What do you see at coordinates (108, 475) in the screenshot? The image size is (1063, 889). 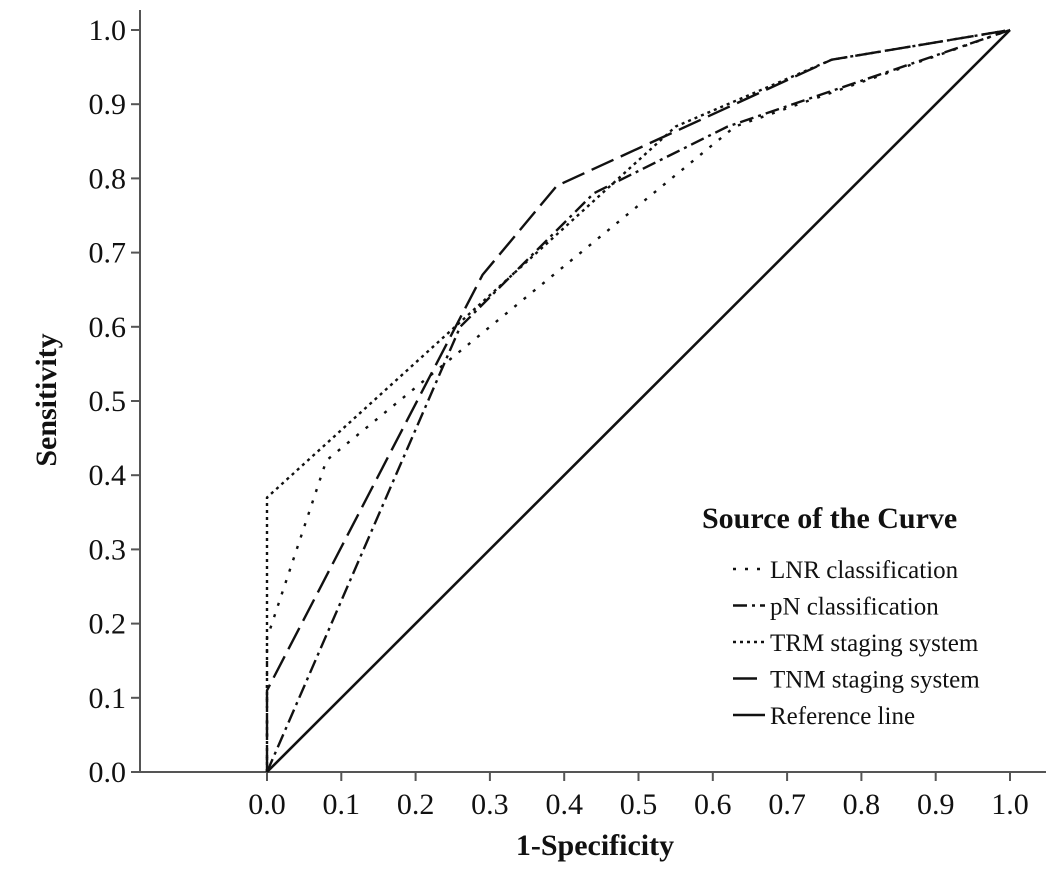 I see `y-tick-label: 0.4` at bounding box center [108, 475].